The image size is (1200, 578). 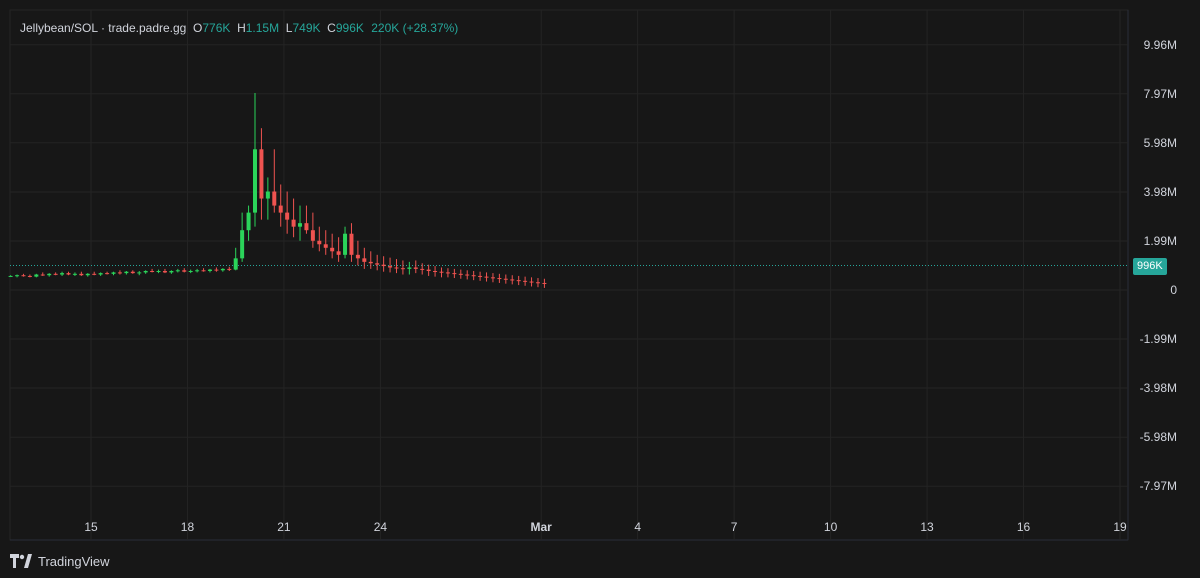 What do you see at coordinates (1150, 266) in the screenshot?
I see `last-price-label: 996K` at bounding box center [1150, 266].